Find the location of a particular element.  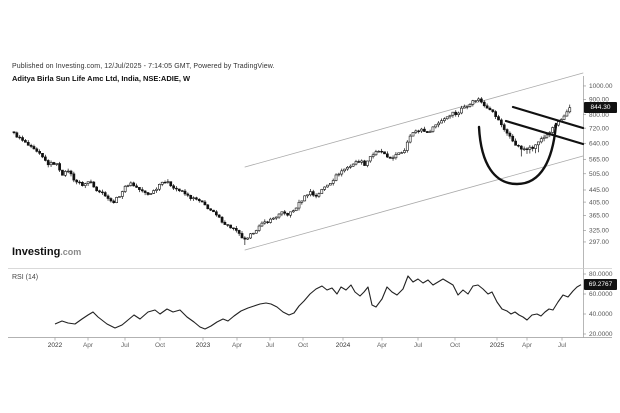

rsi-tick-label: 40.0000 is located at coordinates (601, 314).